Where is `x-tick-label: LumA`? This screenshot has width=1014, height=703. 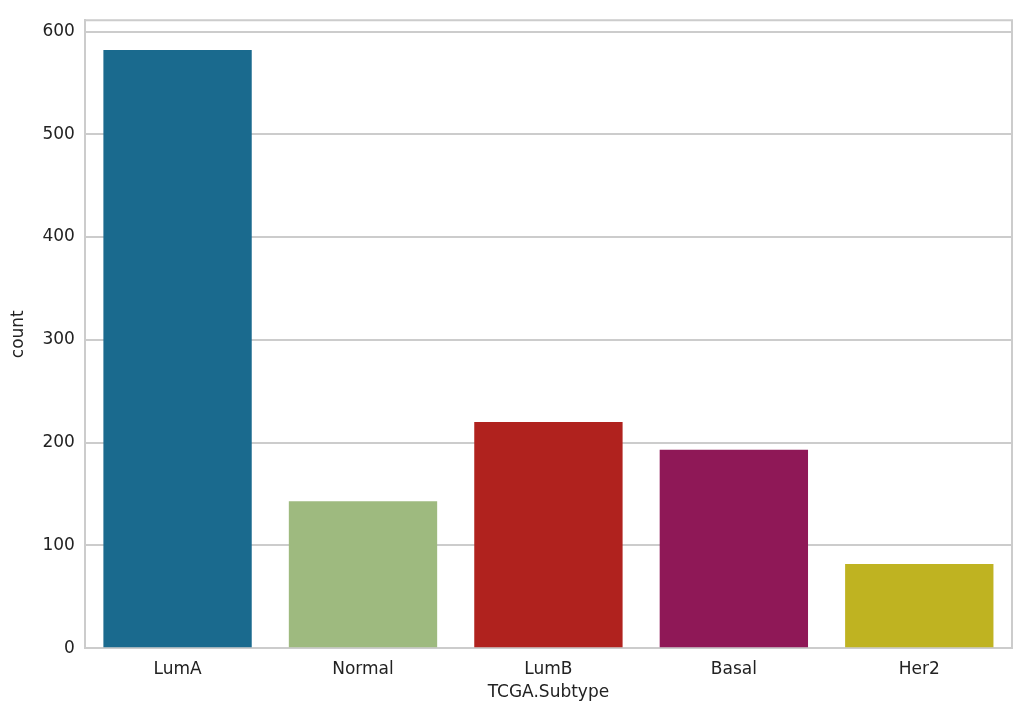 x-tick-label: LumA is located at coordinates (177, 667).